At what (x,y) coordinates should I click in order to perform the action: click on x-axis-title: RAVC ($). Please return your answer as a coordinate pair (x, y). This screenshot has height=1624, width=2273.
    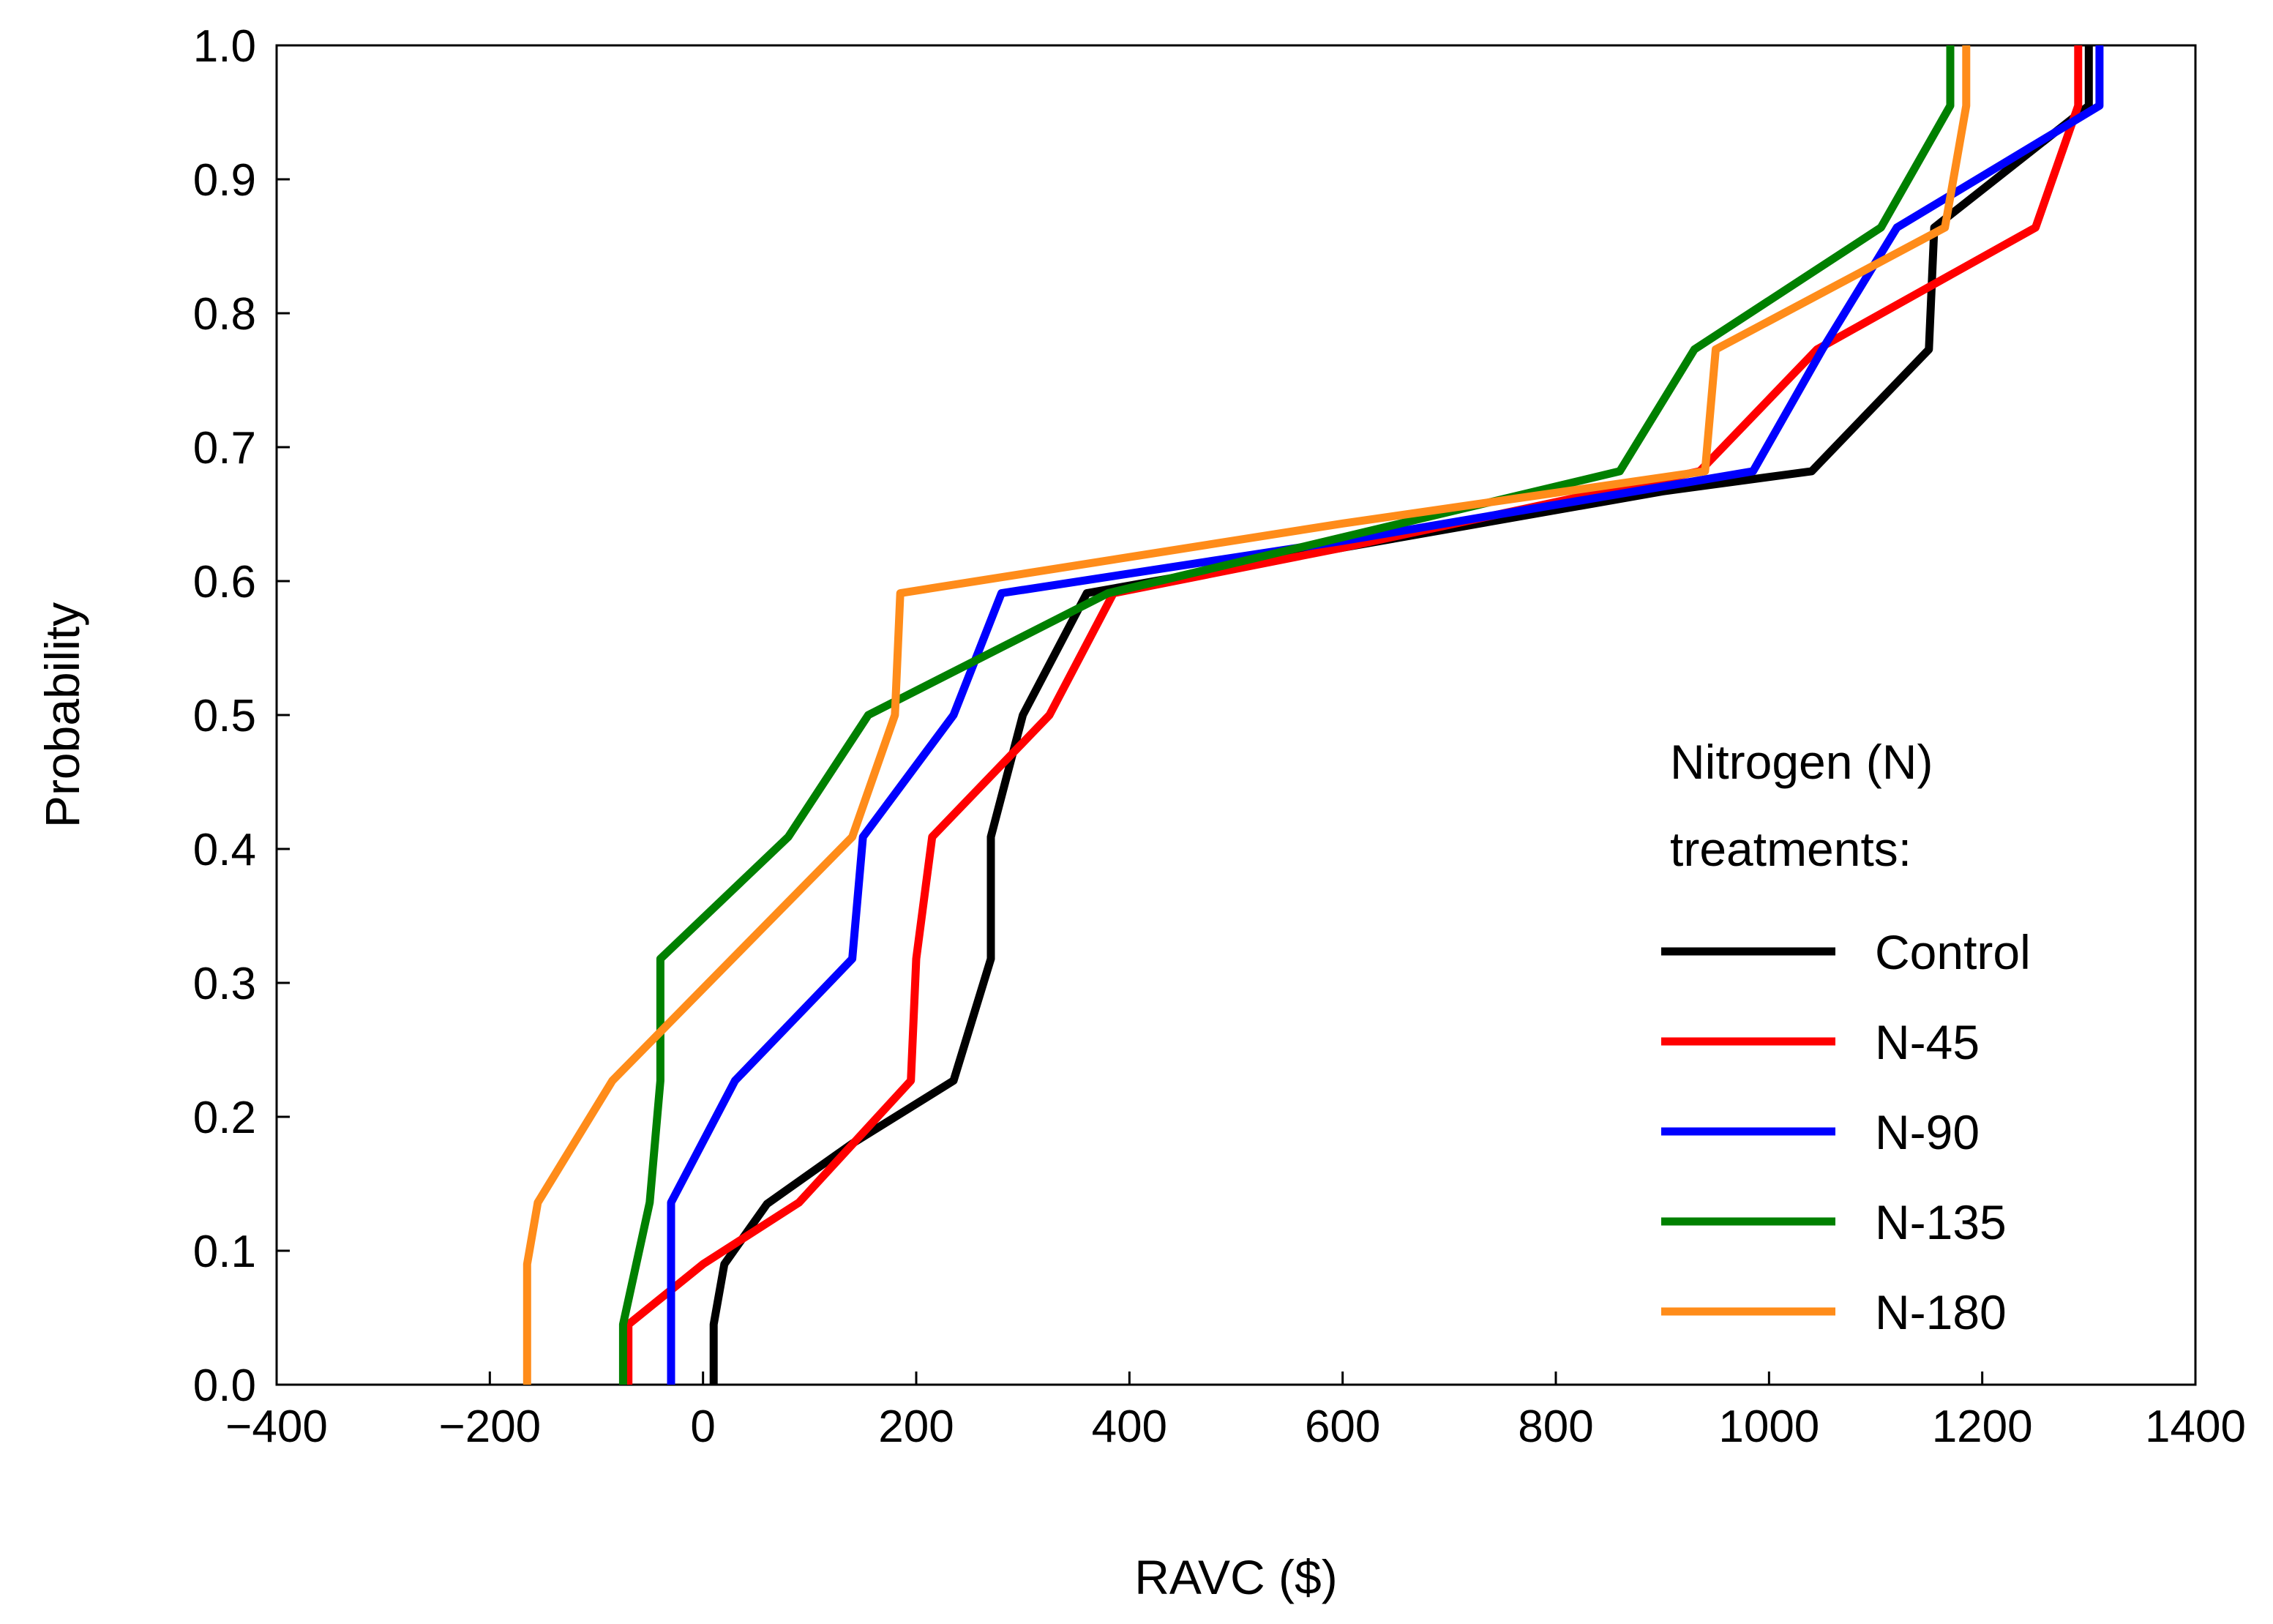
    Looking at the image, I should click on (1236, 1577).